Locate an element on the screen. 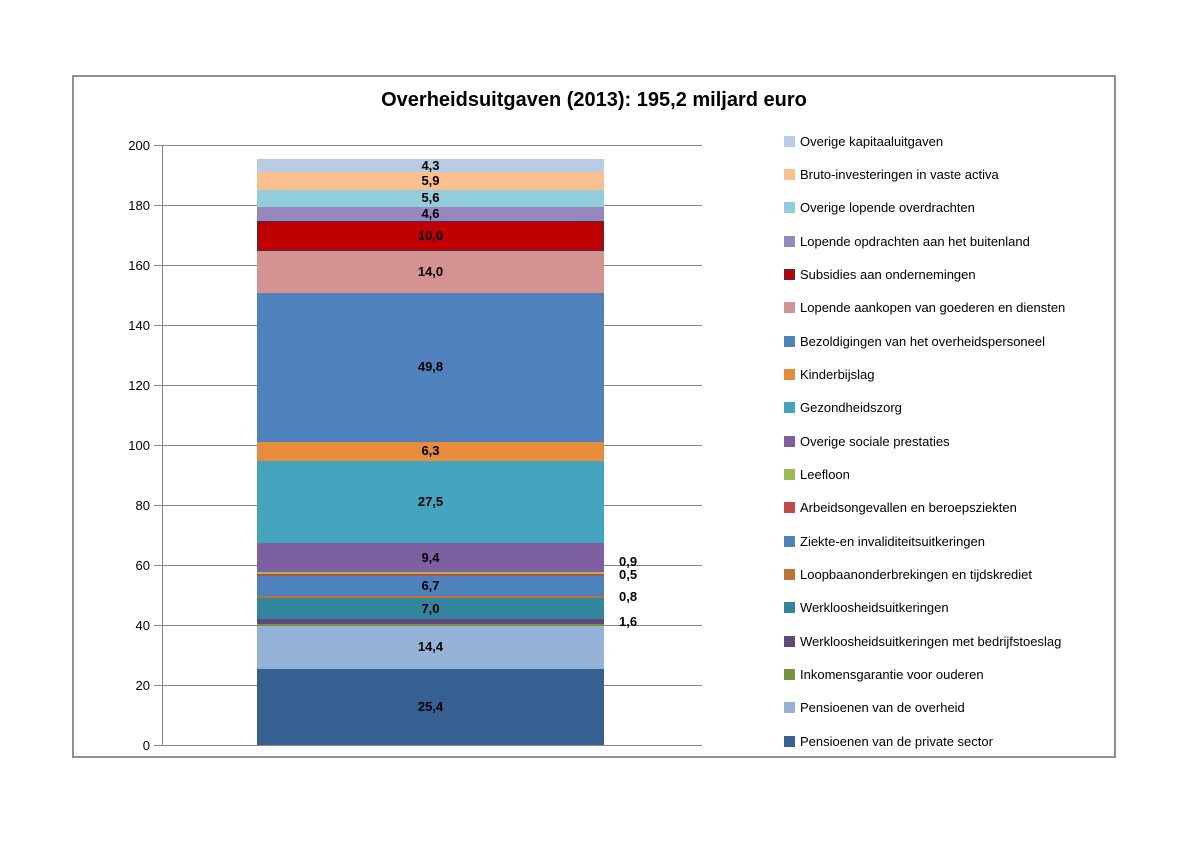 The image size is (1200, 849). y-axis-tick-label: 60 is located at coordinates (142, 565).